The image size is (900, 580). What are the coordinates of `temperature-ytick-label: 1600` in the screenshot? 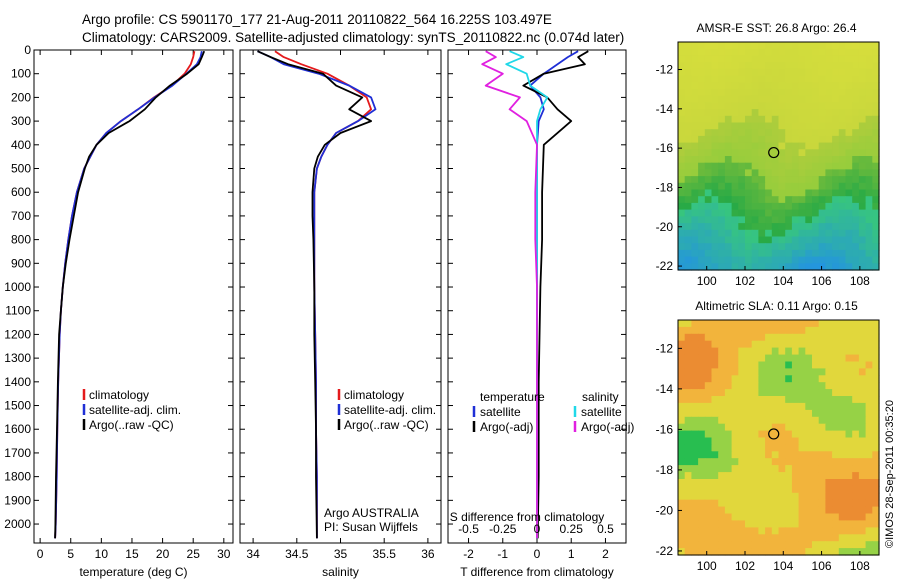 It's located at (17, 429).